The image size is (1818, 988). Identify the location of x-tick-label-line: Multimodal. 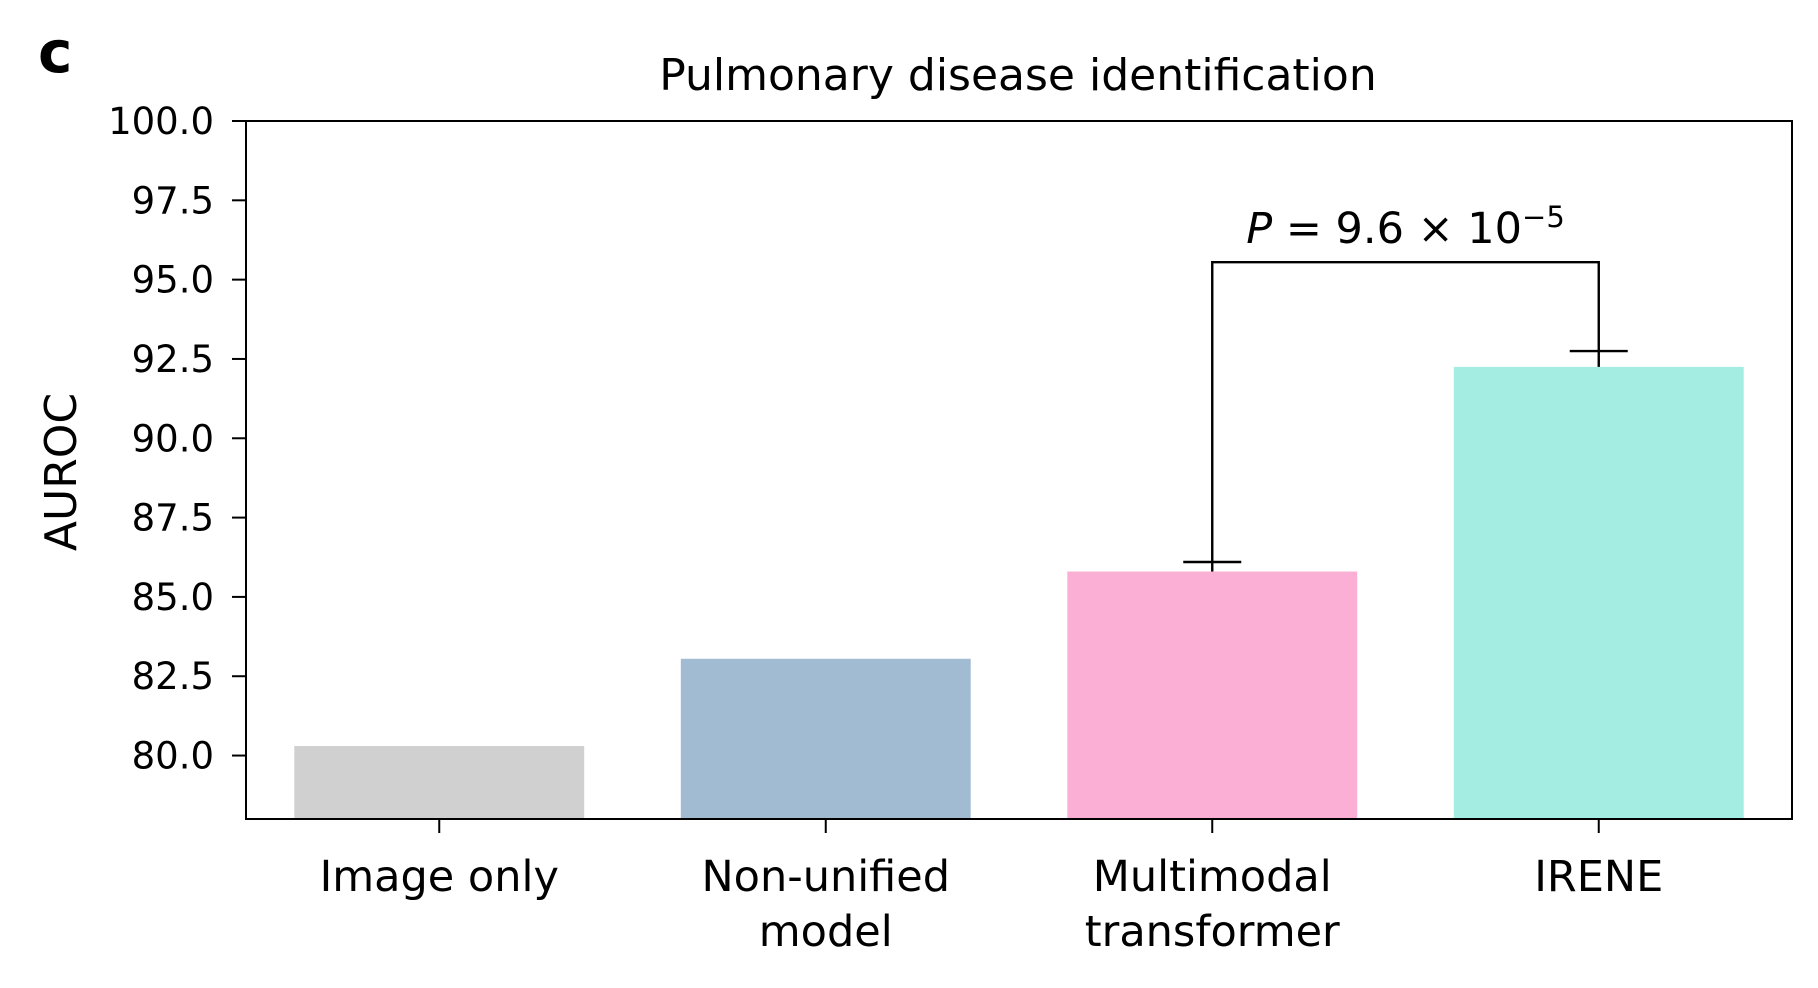
(1212, 877).